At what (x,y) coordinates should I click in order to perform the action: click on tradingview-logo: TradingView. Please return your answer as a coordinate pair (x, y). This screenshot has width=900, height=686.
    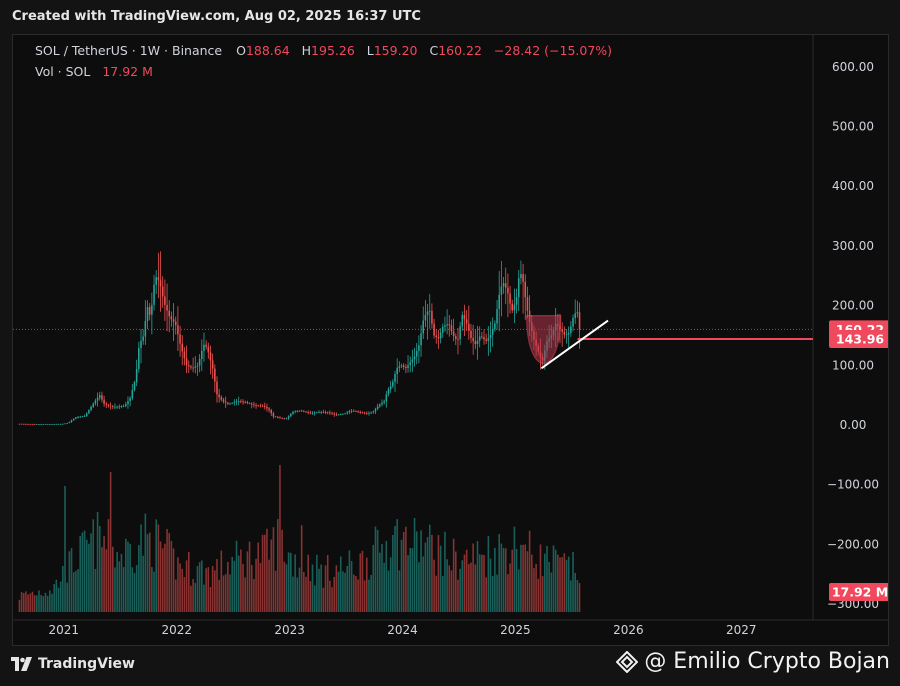
    Looking at the image, I should click on (73, 664).